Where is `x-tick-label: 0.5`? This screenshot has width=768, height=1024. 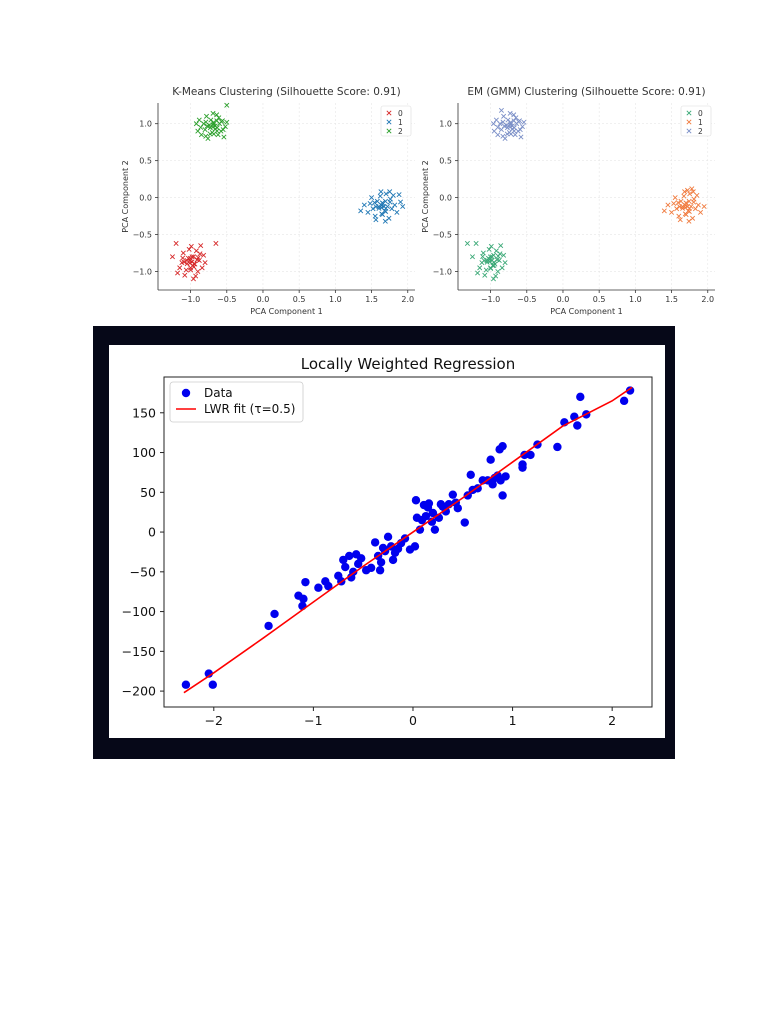
x-tick-label: 0.5 is located at coordinates (599, 299).